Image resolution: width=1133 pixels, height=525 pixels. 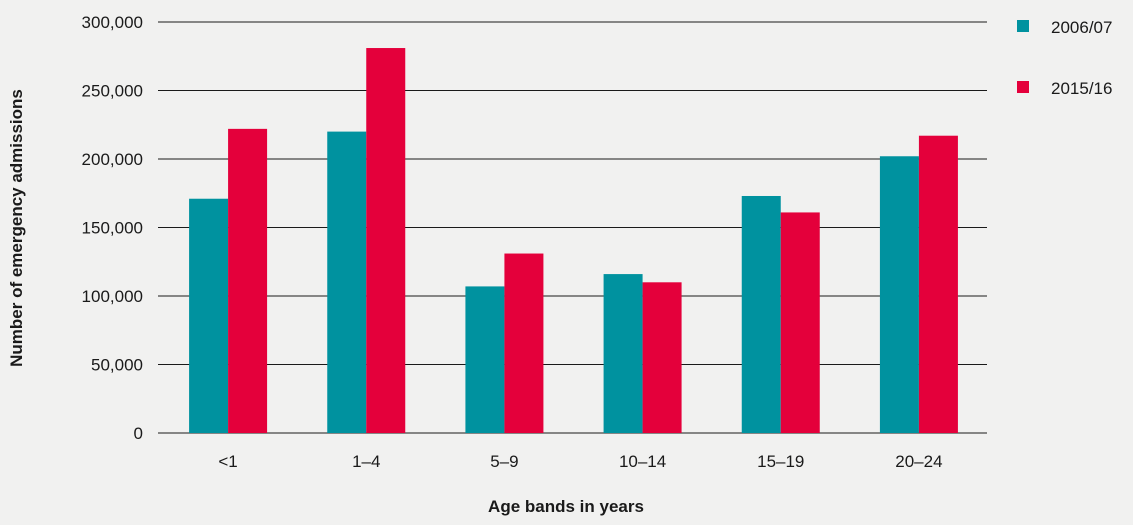 I want to click on y-tick-label: 0, so click(x=138, y=433).